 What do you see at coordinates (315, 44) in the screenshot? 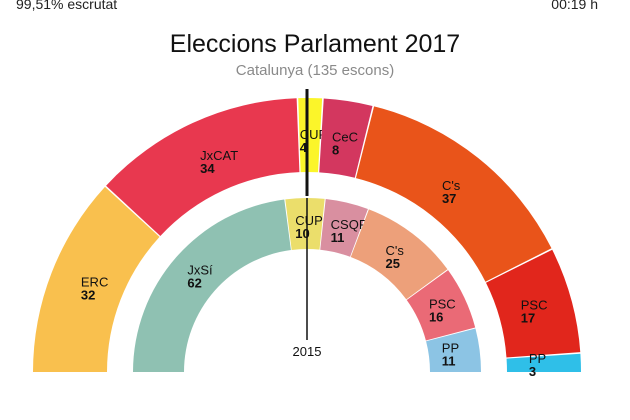
I see `chart-title: Eleccions Parlament 2017` at bounding box center [315, 44].